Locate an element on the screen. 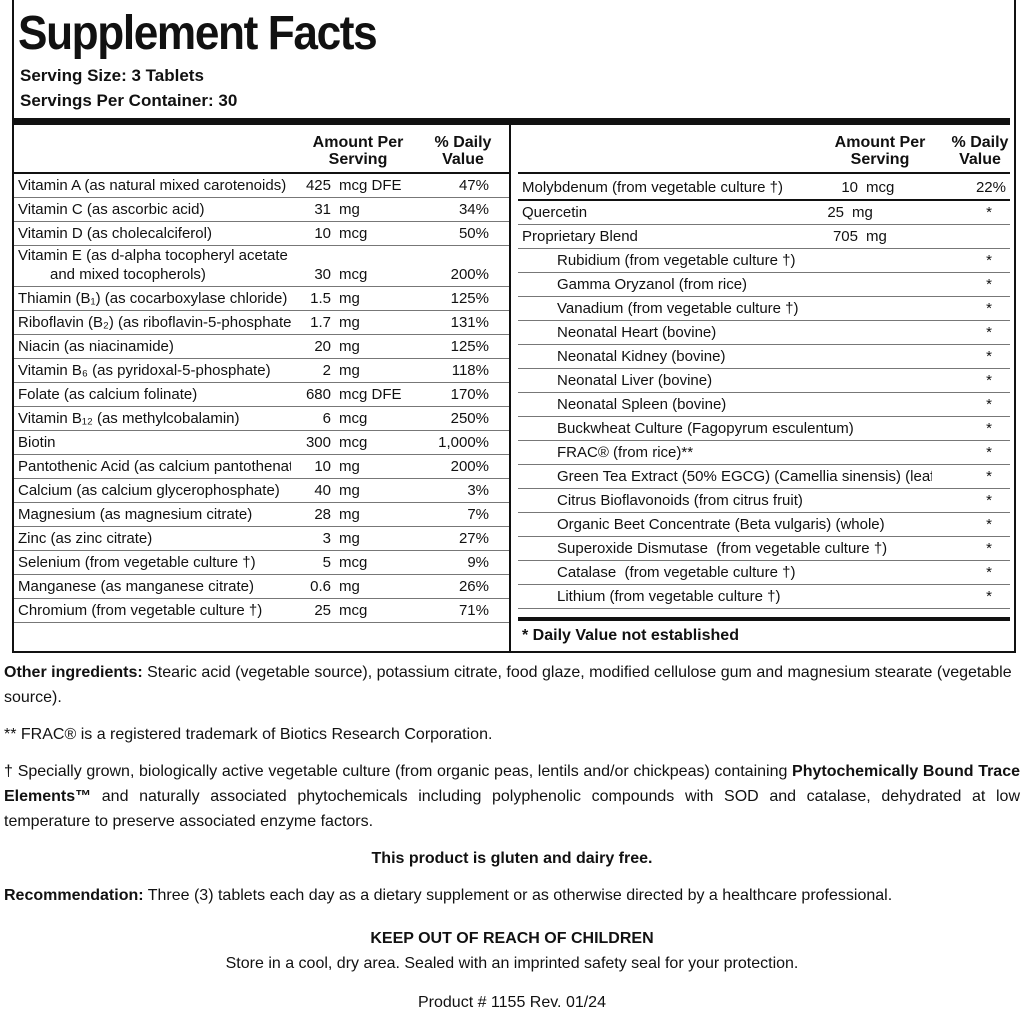 The image size is (1024, 1027). component-name: FRAC® (from rice)** is located at coordinates (625, 452).